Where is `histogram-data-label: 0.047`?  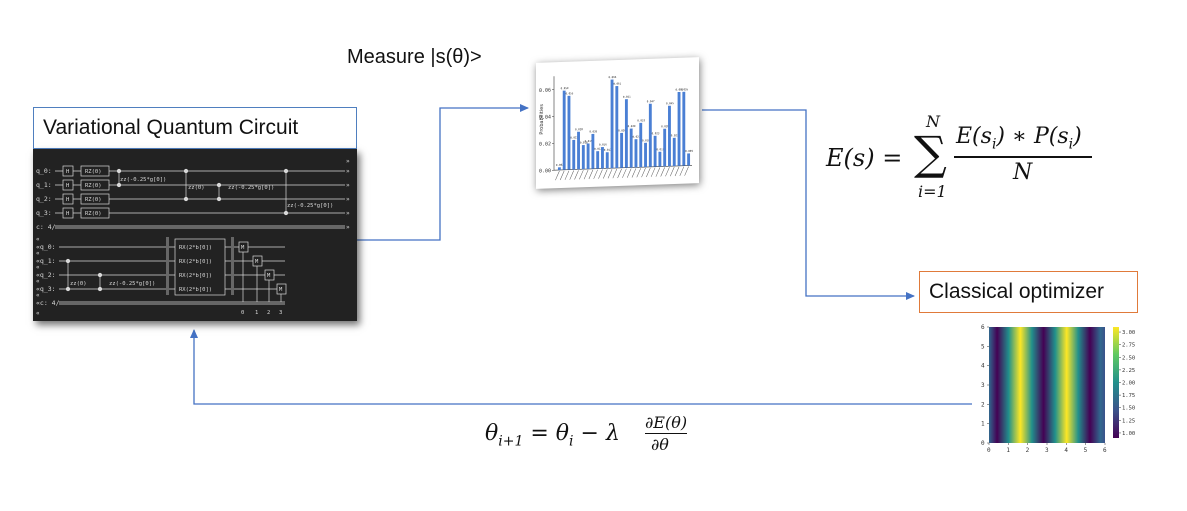 histogram-data-label: 0.047 is located at coordinates (651, 101).